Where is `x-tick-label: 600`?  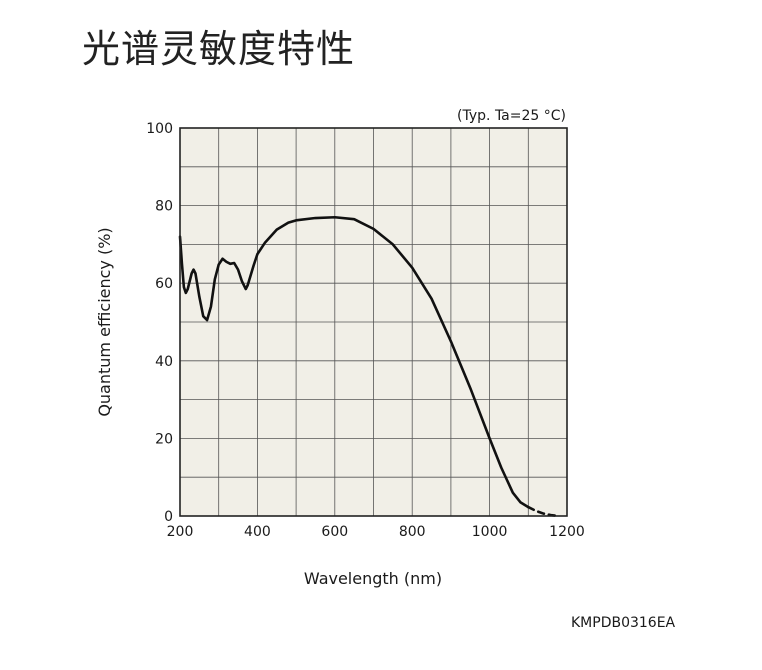
x-tick-label: 600 is located at coordinates (334, 532).